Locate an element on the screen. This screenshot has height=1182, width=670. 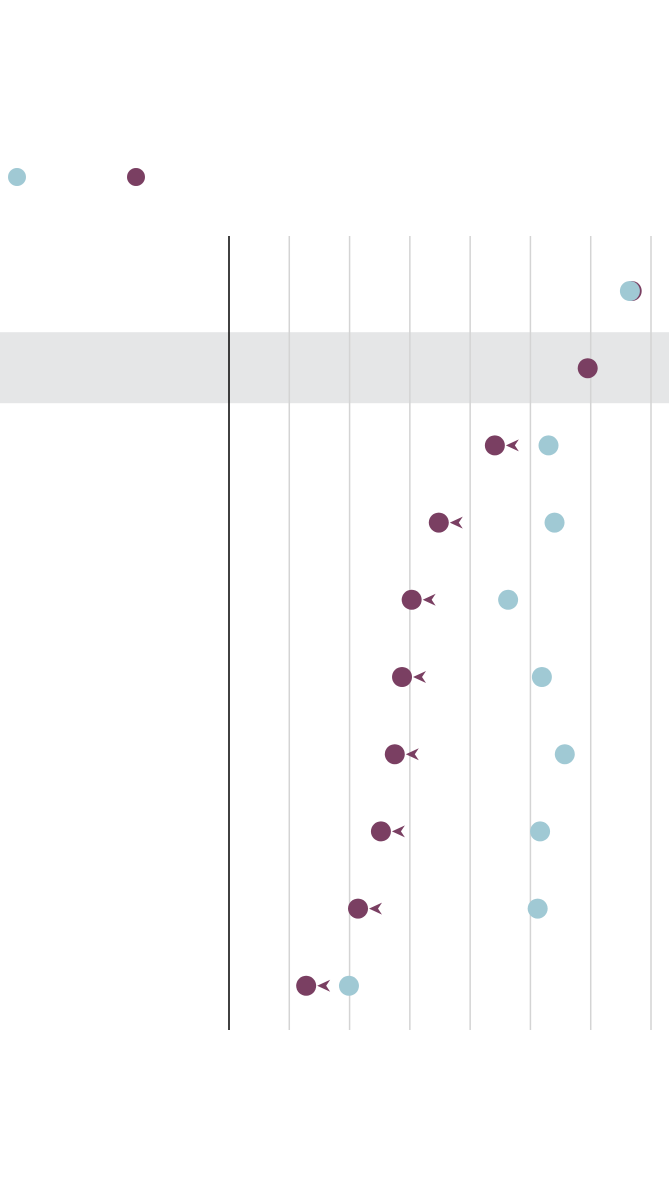
legend-marker-end is located at coordinates (136, 177).